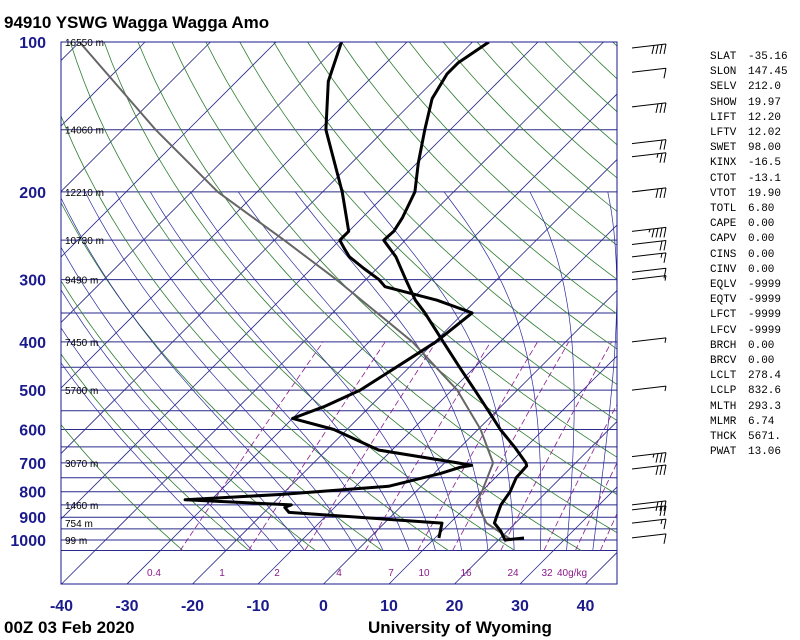 This screenshot has width=800, height=640. Describe the element at coordinates (477, 446) in the screenshot. I see `mixing-ratio-line` at that location.